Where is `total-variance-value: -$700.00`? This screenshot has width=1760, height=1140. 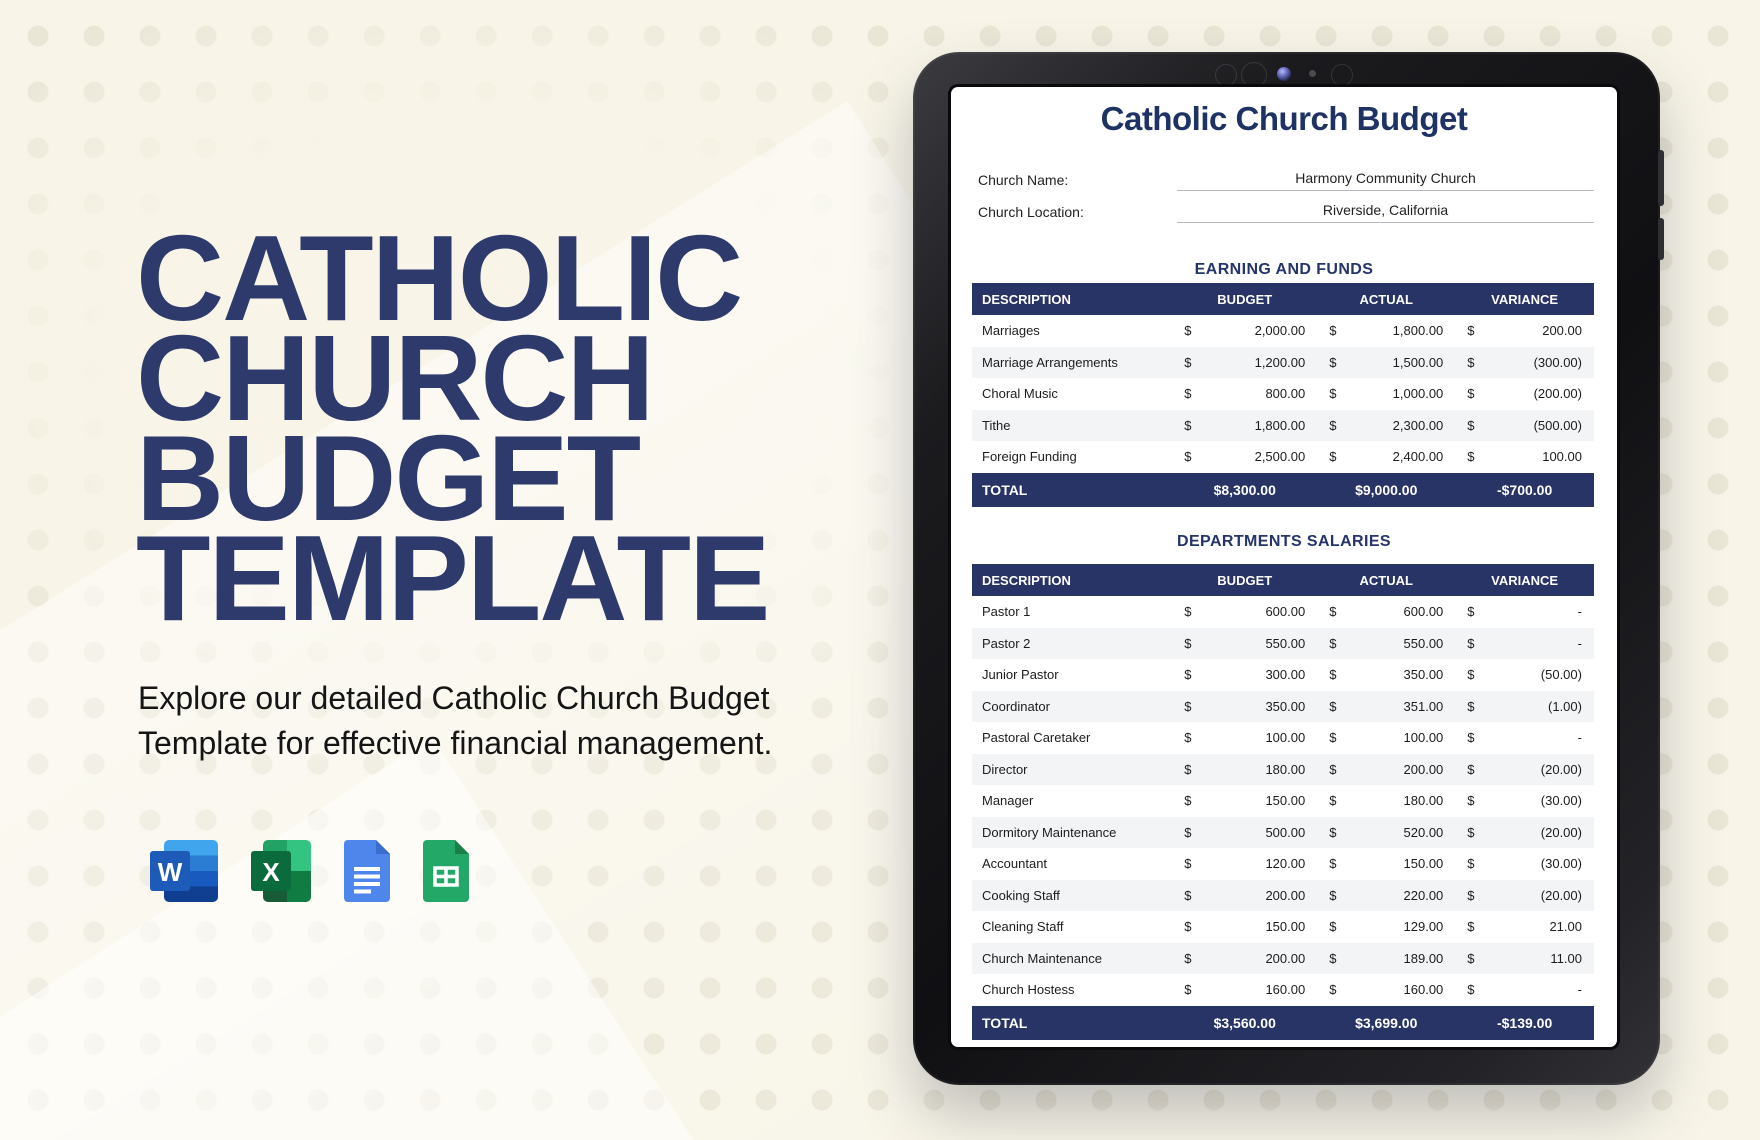
total-variance-value: -$700.00 is located at coordinates (1524, 489).